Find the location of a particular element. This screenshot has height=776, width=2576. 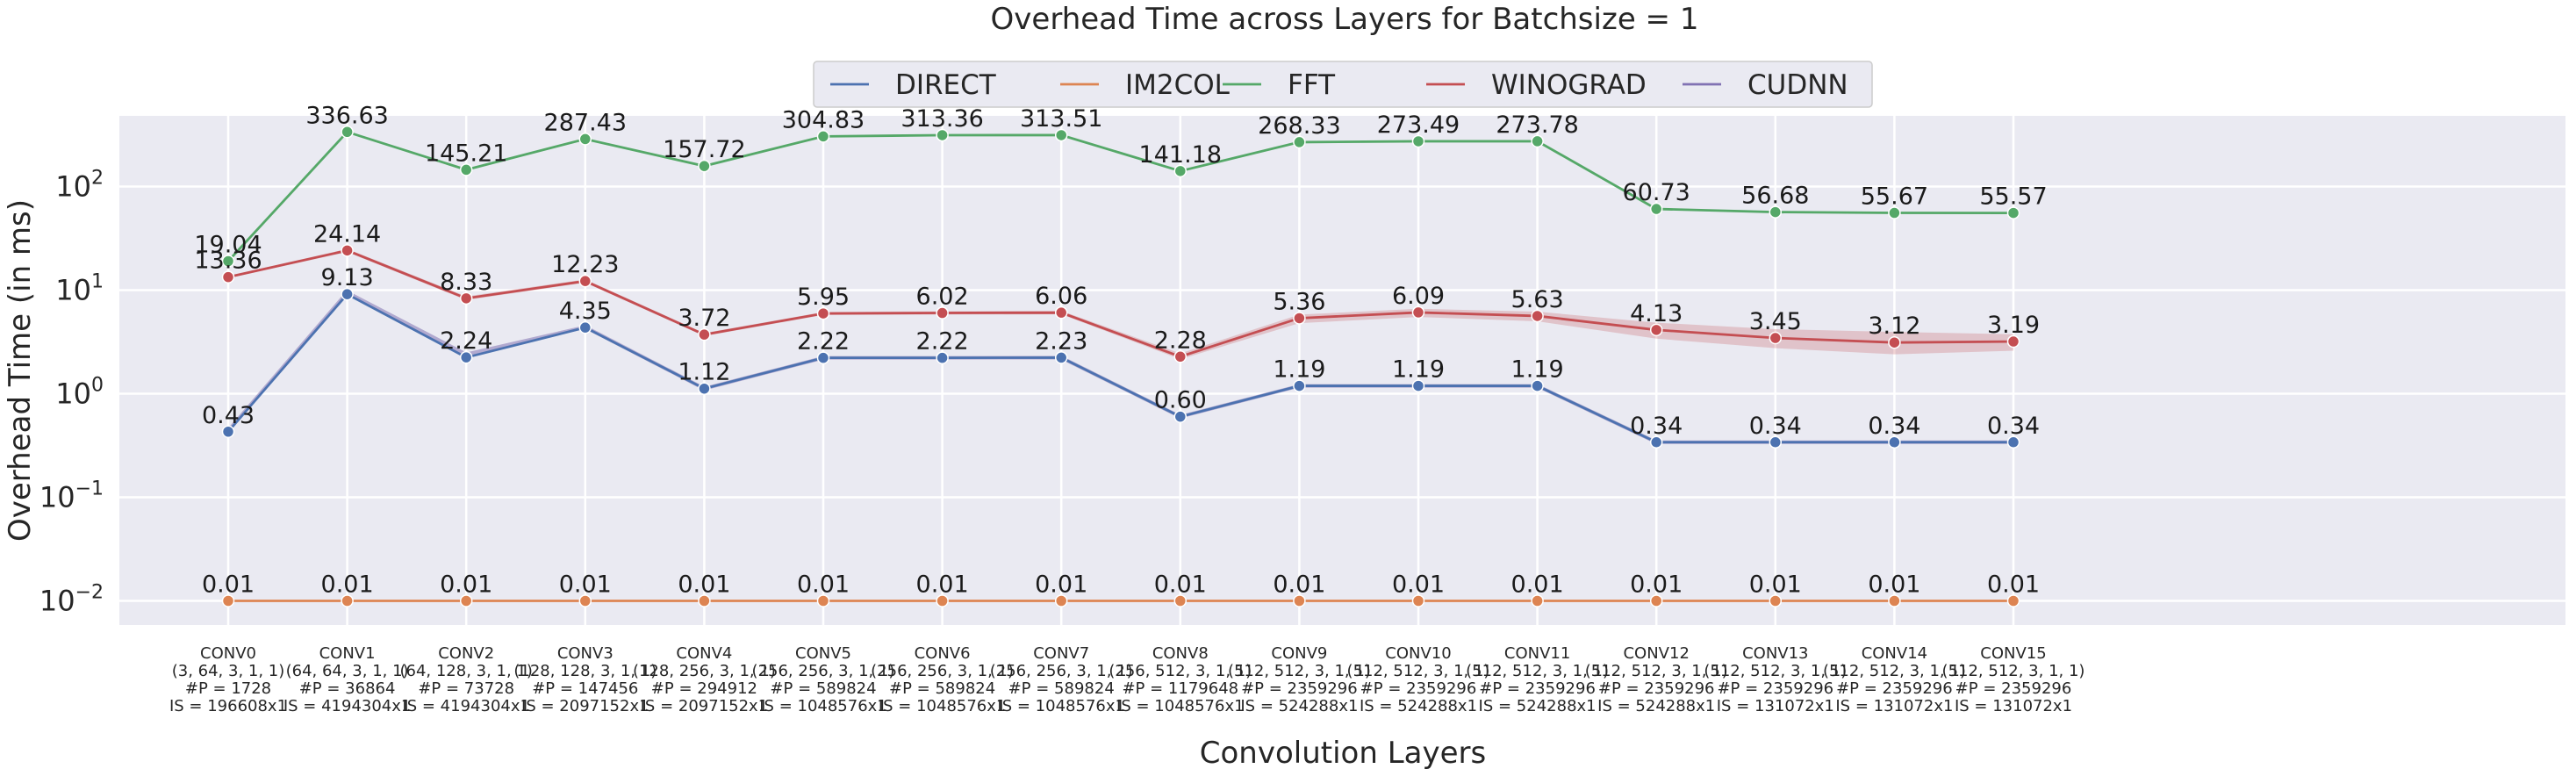

x-tick-label: CONV7 is located at coordinates (1061, 653).